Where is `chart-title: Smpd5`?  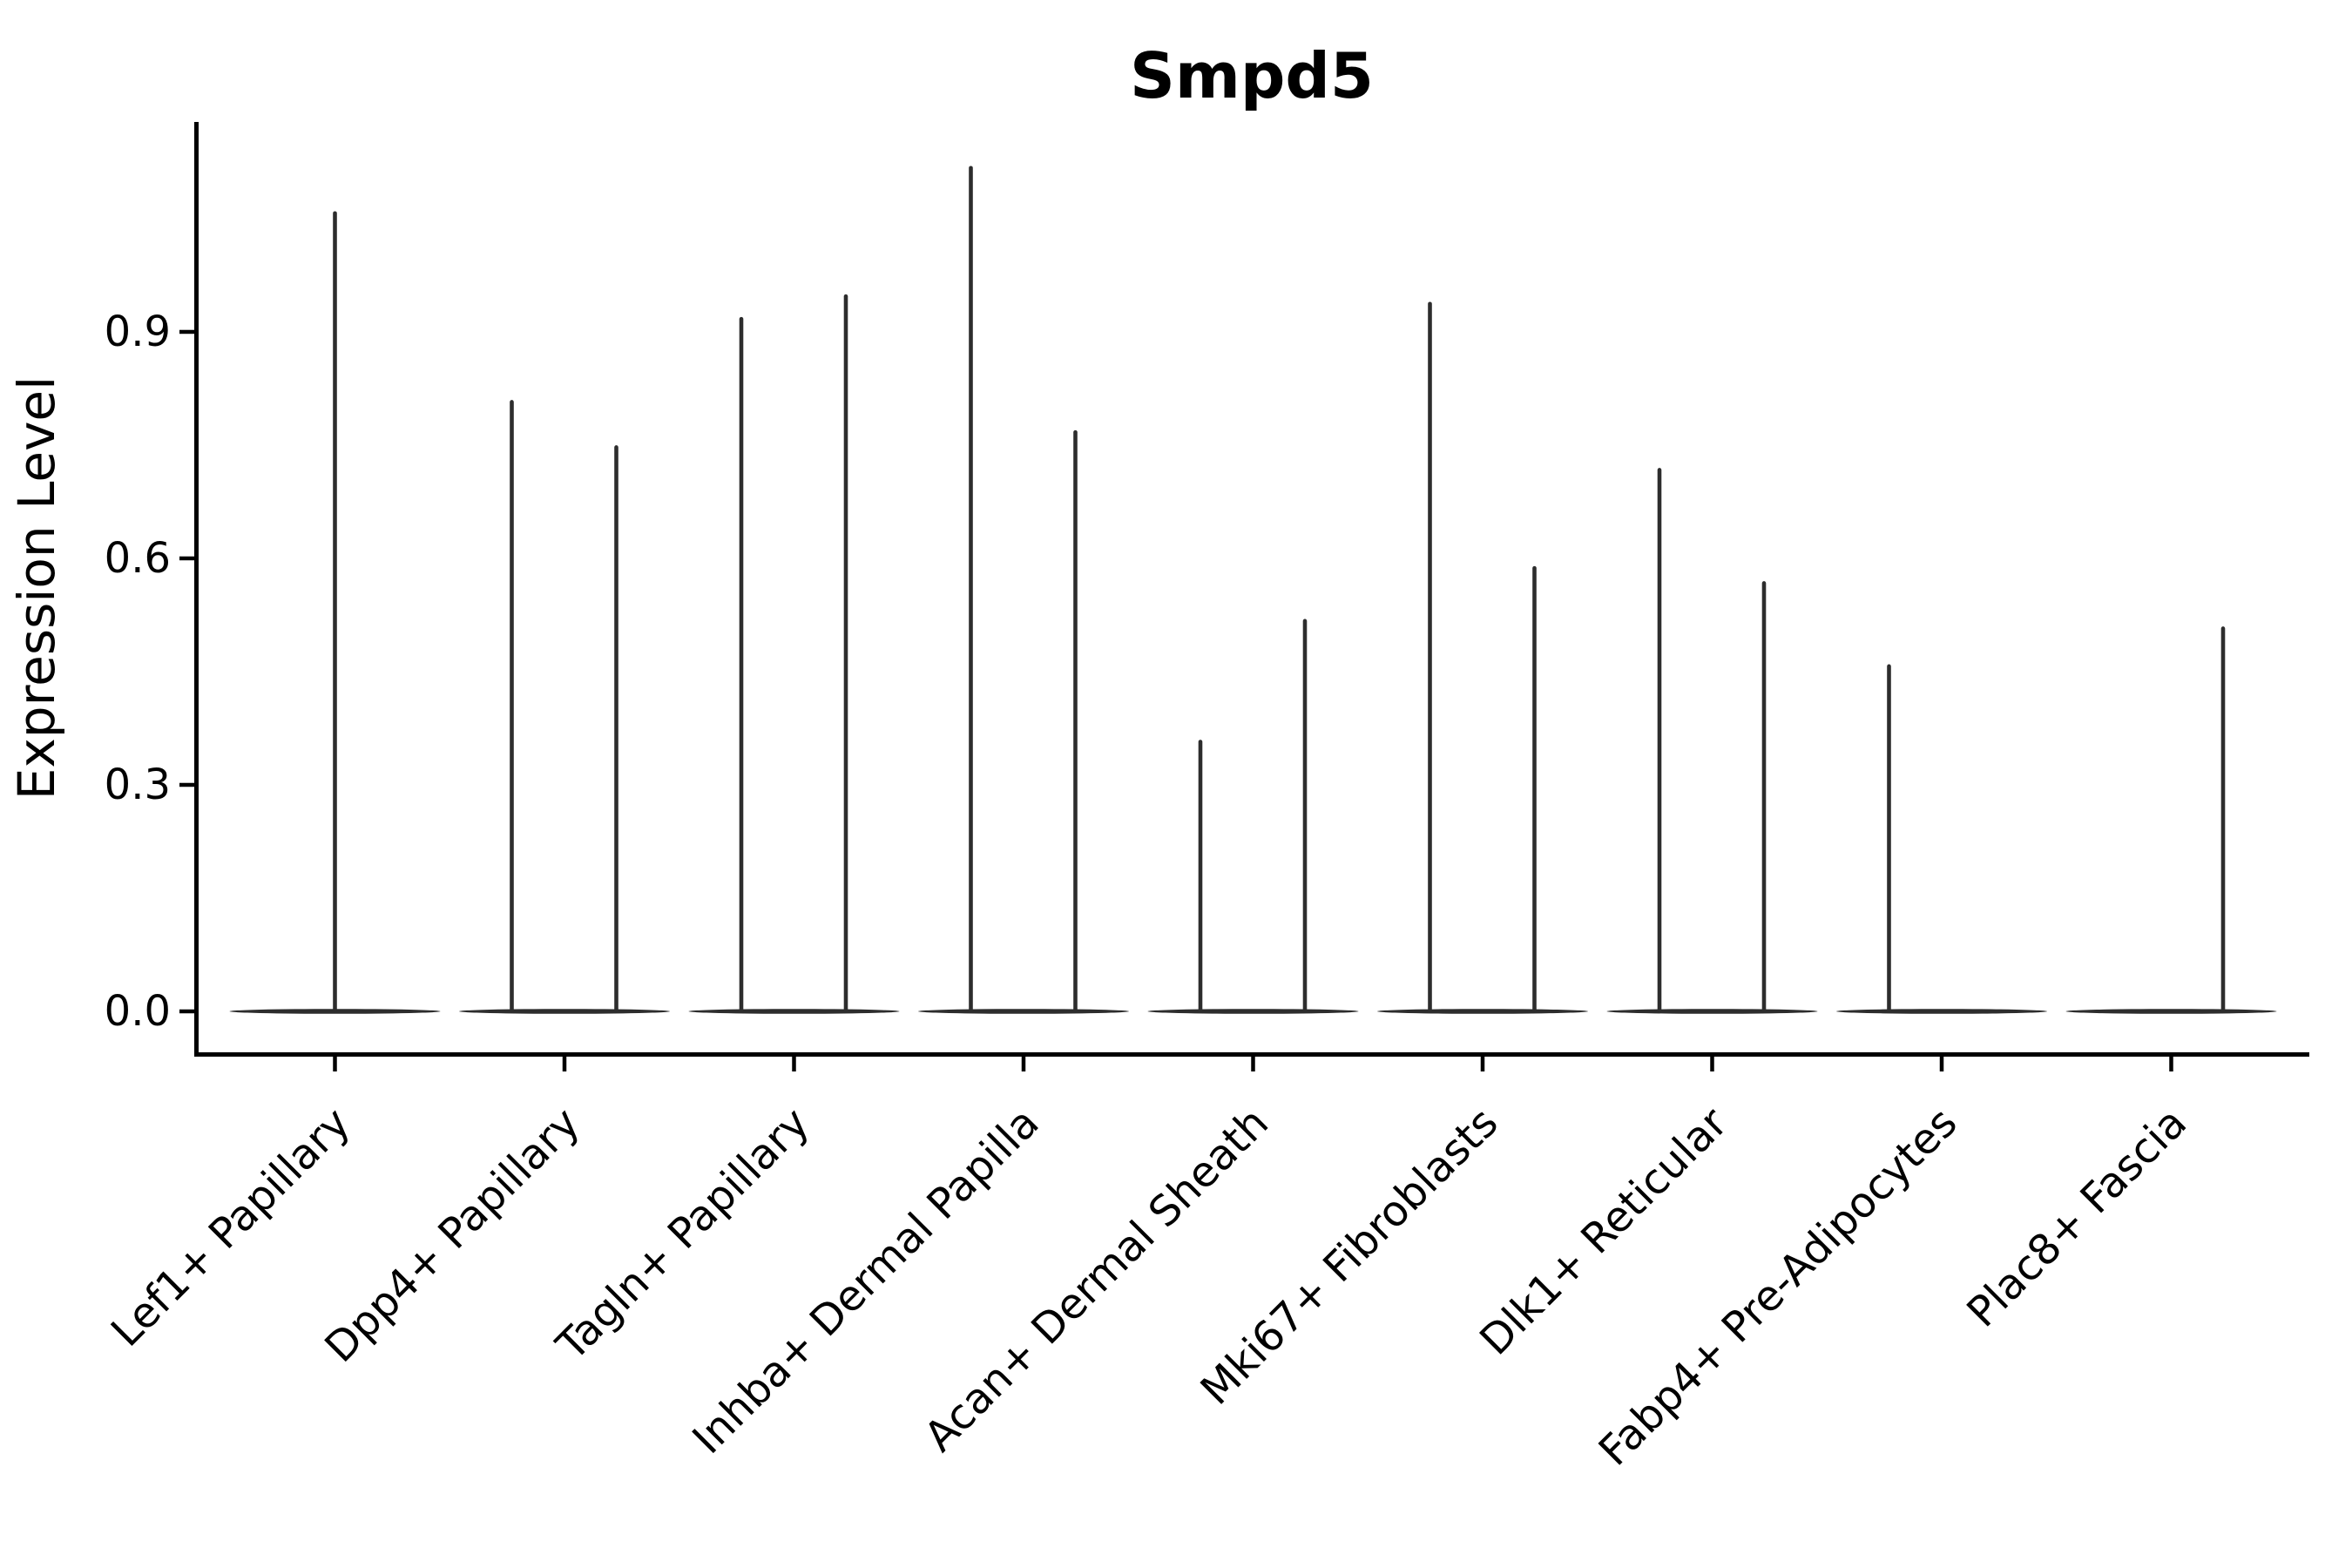
chart-title: Smpd5 is located at coordinates (1252, 75).